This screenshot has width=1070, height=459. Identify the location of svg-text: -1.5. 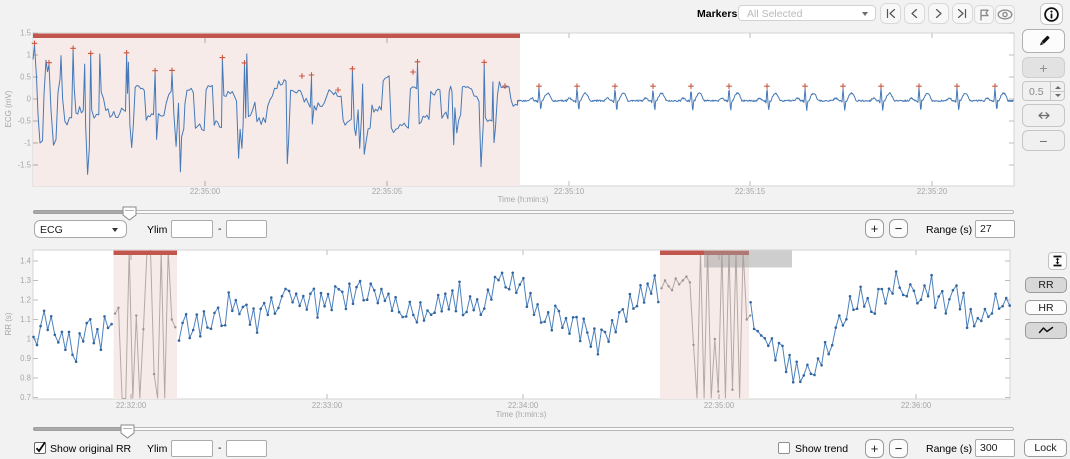
(25, 164).